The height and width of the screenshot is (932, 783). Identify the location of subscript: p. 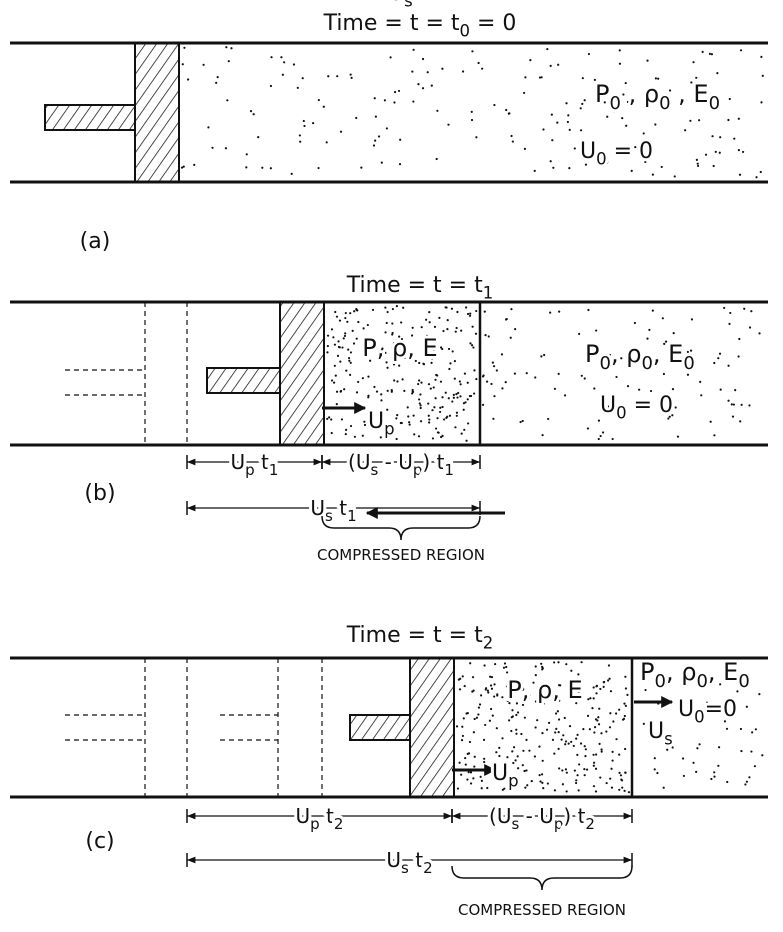
(250, 470).